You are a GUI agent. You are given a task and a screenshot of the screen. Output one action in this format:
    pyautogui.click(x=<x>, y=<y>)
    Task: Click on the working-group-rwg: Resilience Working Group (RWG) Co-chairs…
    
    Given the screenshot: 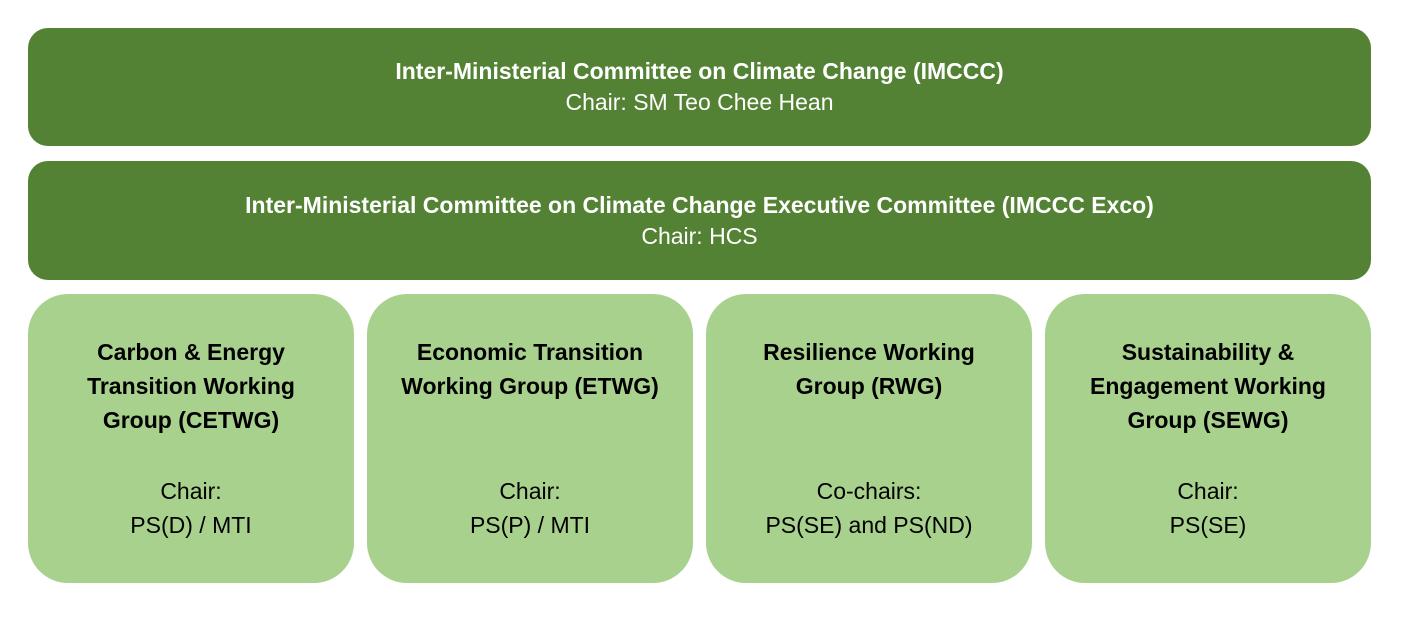 What is the action you would take?
    pyautogui.click(x=869, y=438)
    